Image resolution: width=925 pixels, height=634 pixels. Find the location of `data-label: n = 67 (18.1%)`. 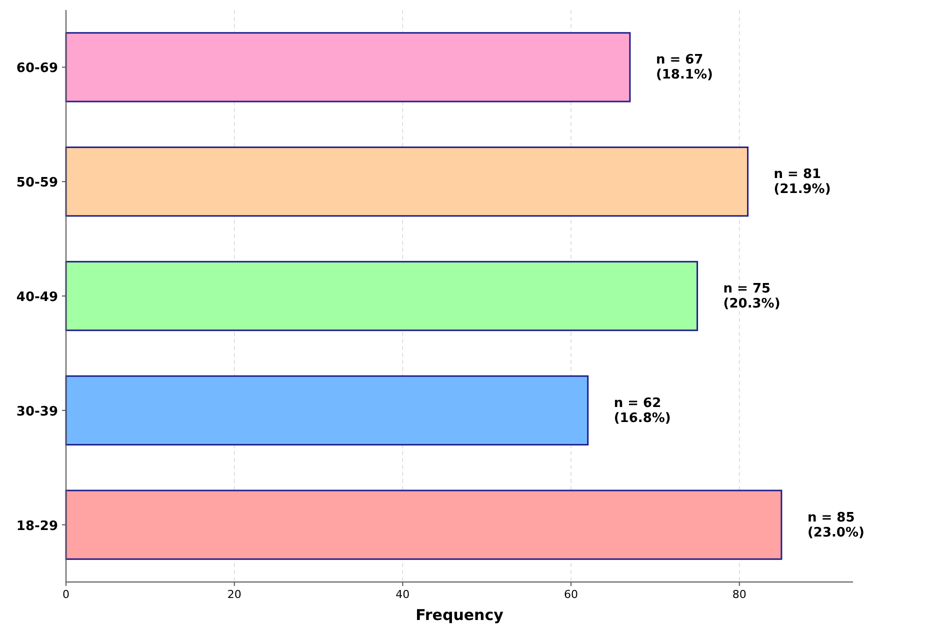

data-label: n = 67 (18.1%) is located at coordinates (684, 67).